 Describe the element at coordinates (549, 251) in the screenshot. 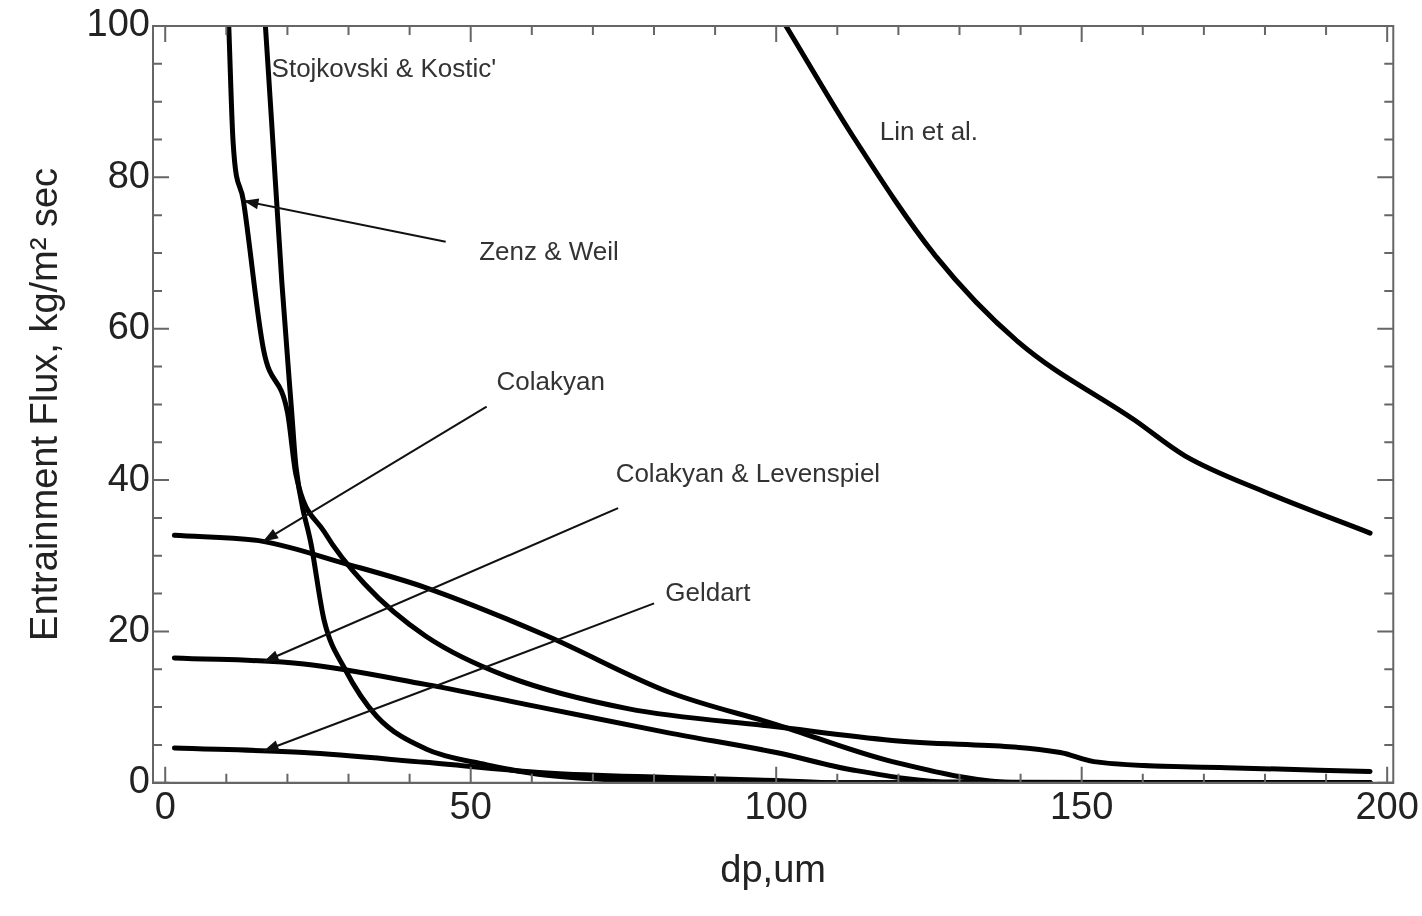

I see `annotation: Zenz & Weil` at that location.